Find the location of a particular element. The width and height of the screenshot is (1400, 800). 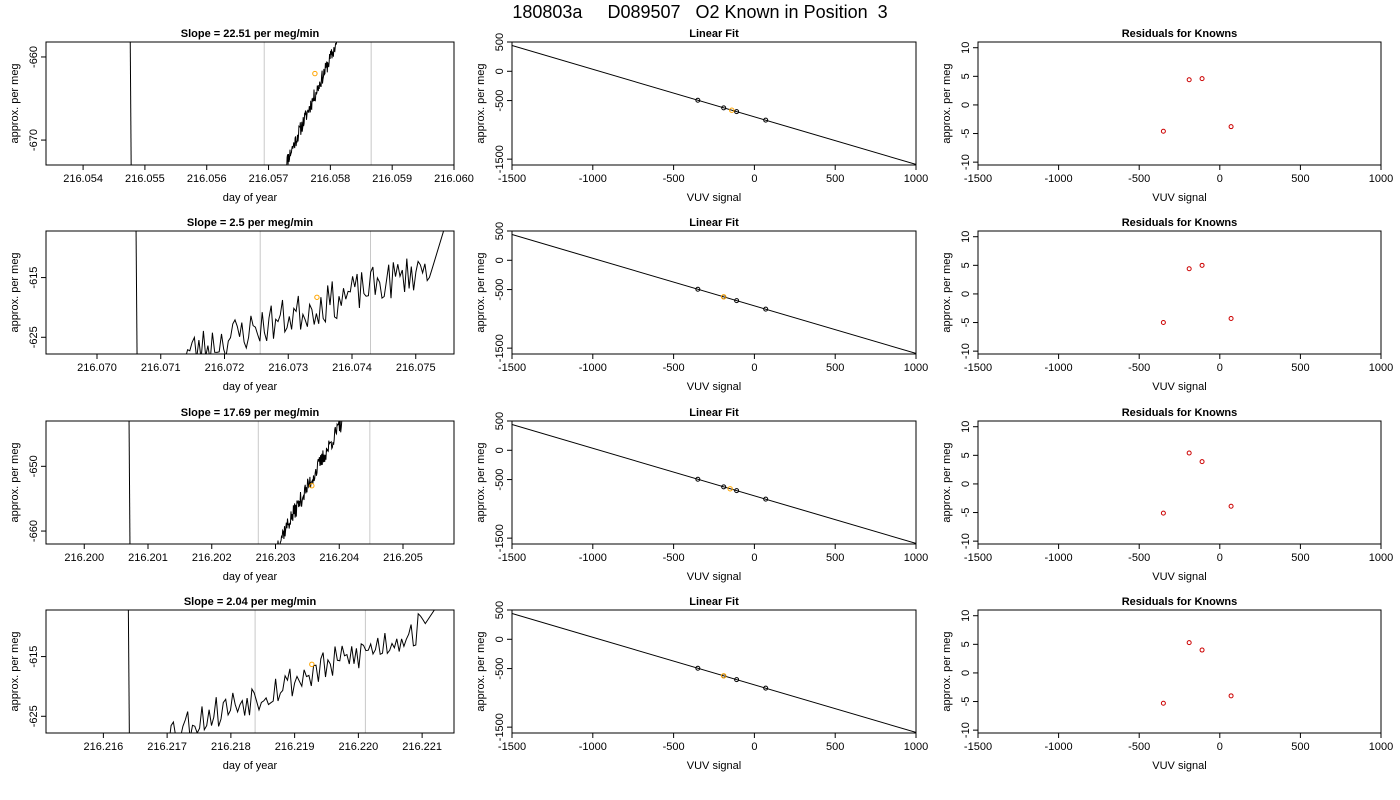

x-tick-label: 216.075 is located at coordinates (416, 368).